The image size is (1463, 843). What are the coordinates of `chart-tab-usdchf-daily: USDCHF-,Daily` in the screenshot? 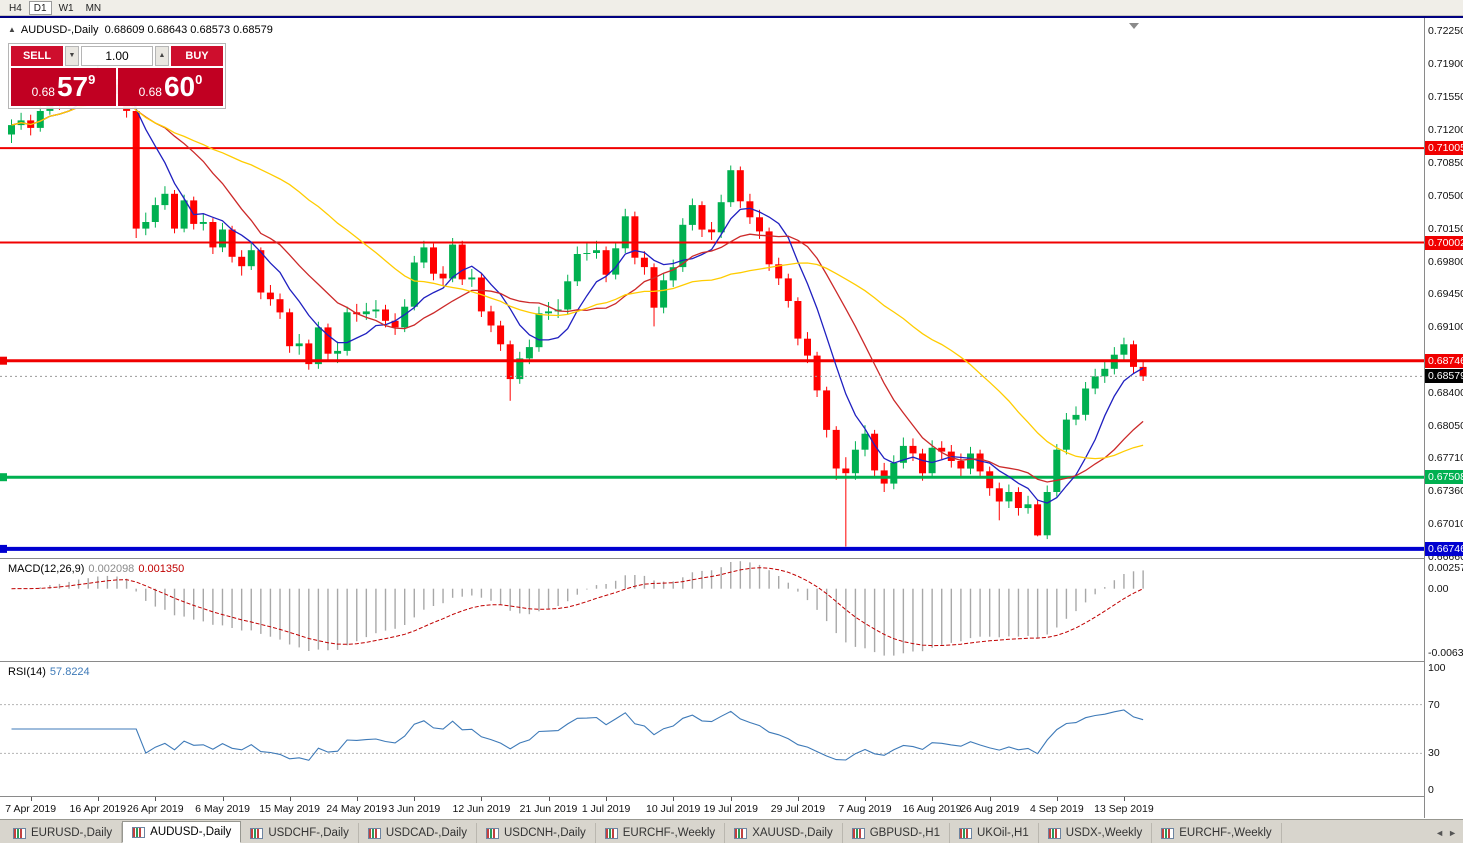 It's located at (300, 833).